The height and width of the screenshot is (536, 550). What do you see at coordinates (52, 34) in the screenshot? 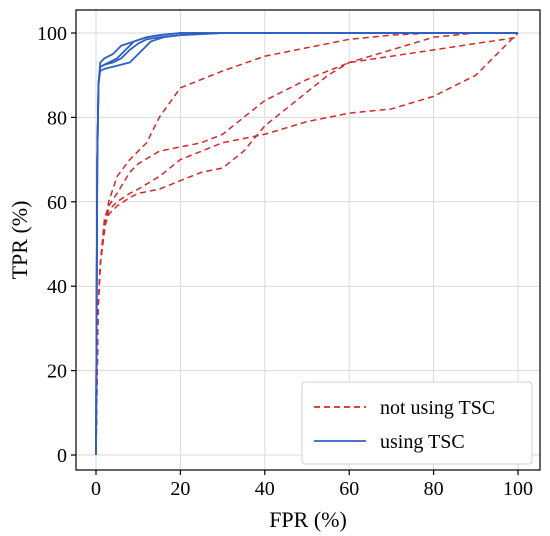
I see `y-tick-label: 100` at bounding box center [52, 34].